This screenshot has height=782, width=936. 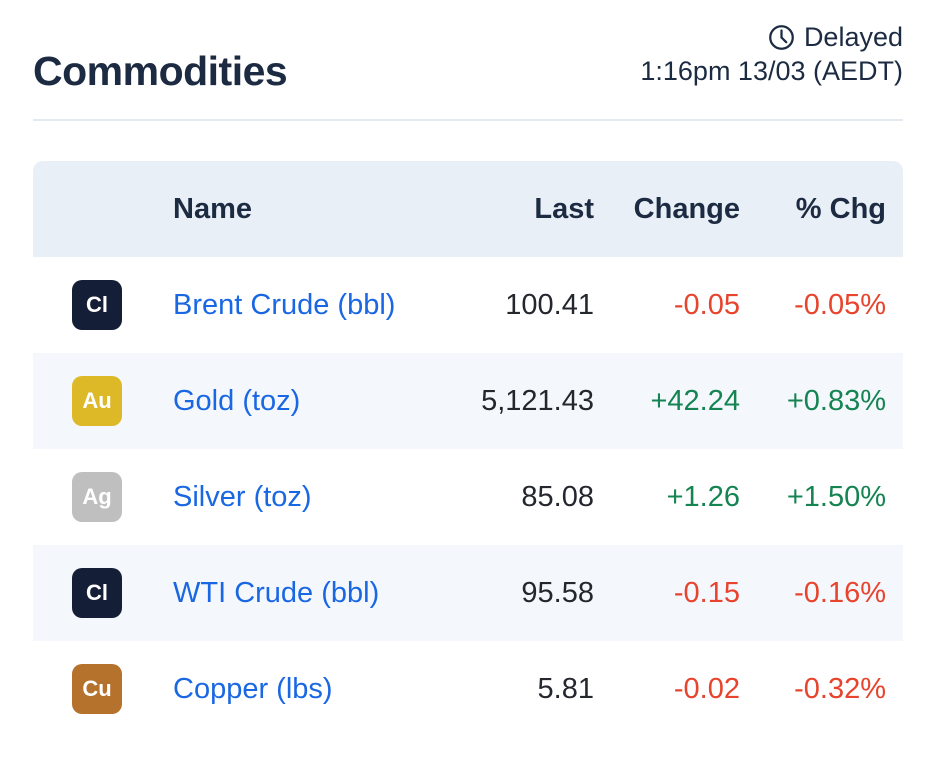 I want to click on change-value: -0.02, so click(x=706, y=688).